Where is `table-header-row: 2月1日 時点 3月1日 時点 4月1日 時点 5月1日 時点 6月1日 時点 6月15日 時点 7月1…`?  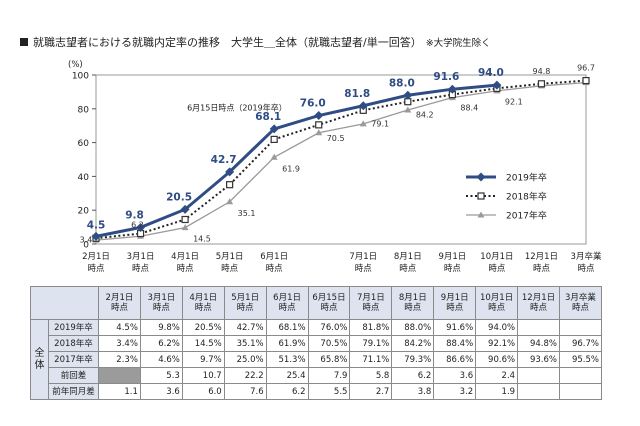 table-header-row: 2月1日 時点 3月1日 時点 4月1日 時点 5月1日 時点 6月1日 時点 6月15日 時点 7月1… is located at coordinates (316, 303).